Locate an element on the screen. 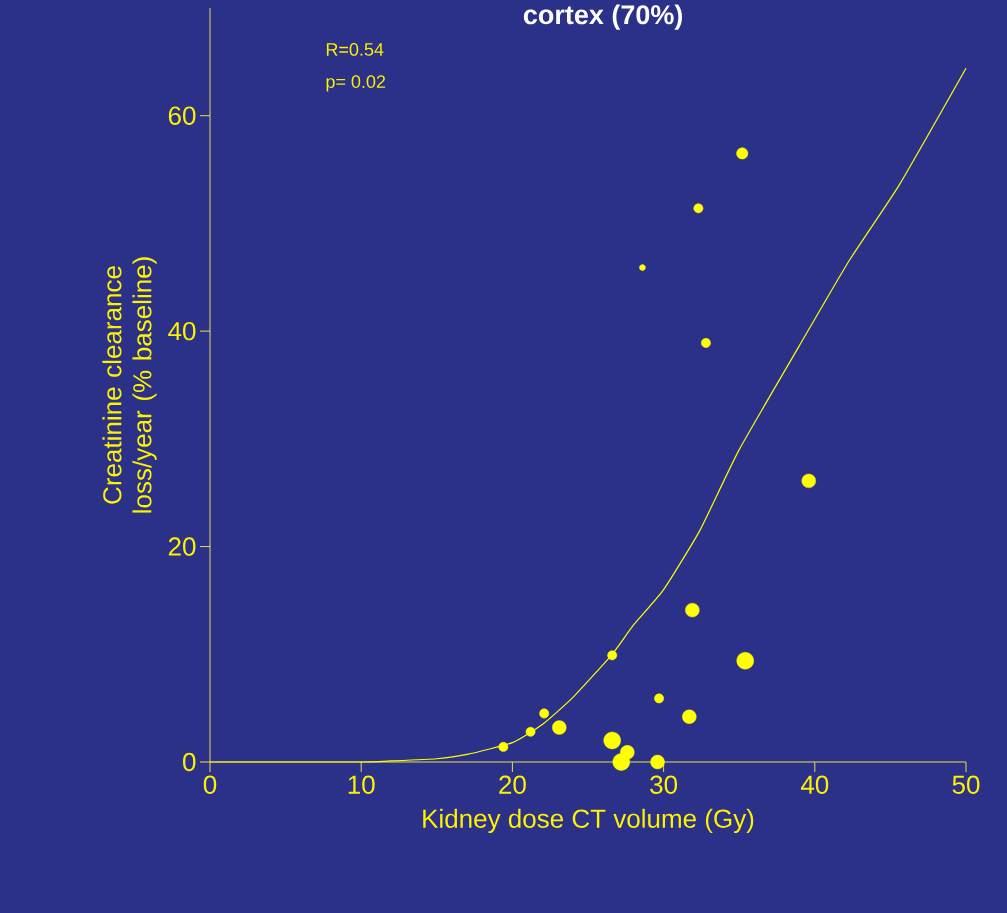  x-tick-label: 10 is located at coordinates (361, 784).